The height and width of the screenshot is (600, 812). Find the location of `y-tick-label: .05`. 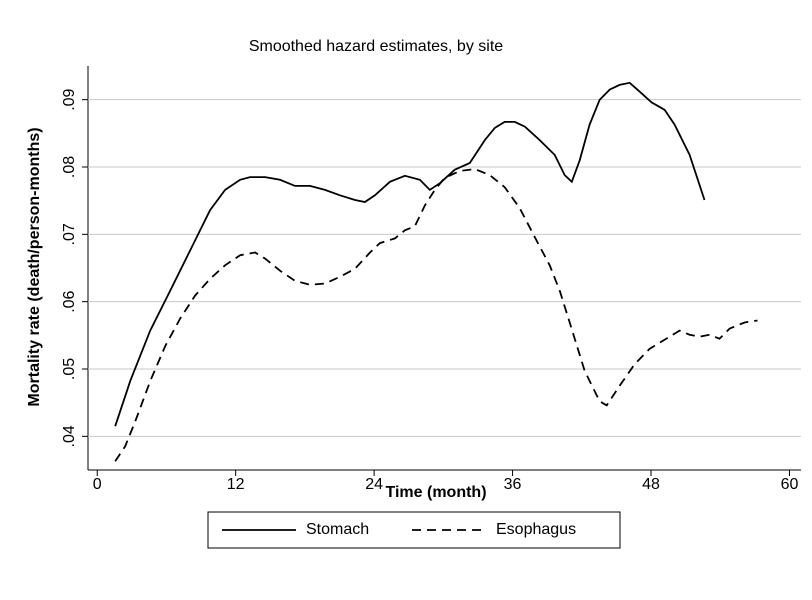

y-tick-label: .05 is located at coordinates (69, 369).